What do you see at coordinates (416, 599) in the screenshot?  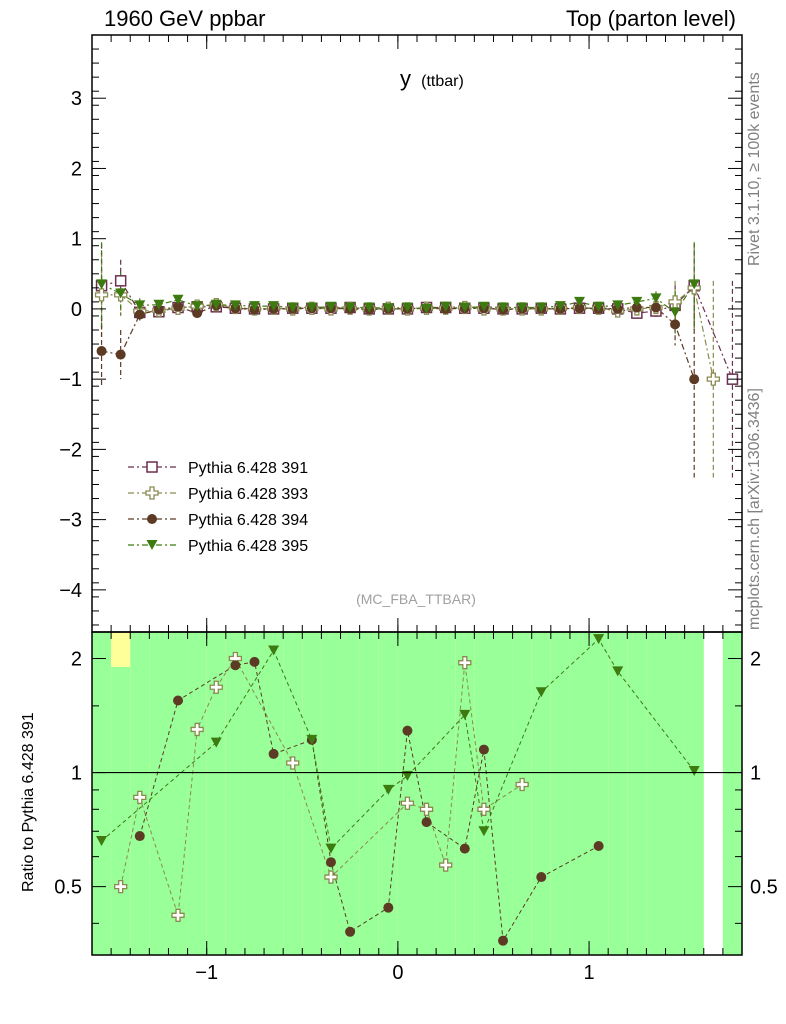 I see `analysis-tag: (MC_FBA_TTBAR)` at bounding box center [416, 599].